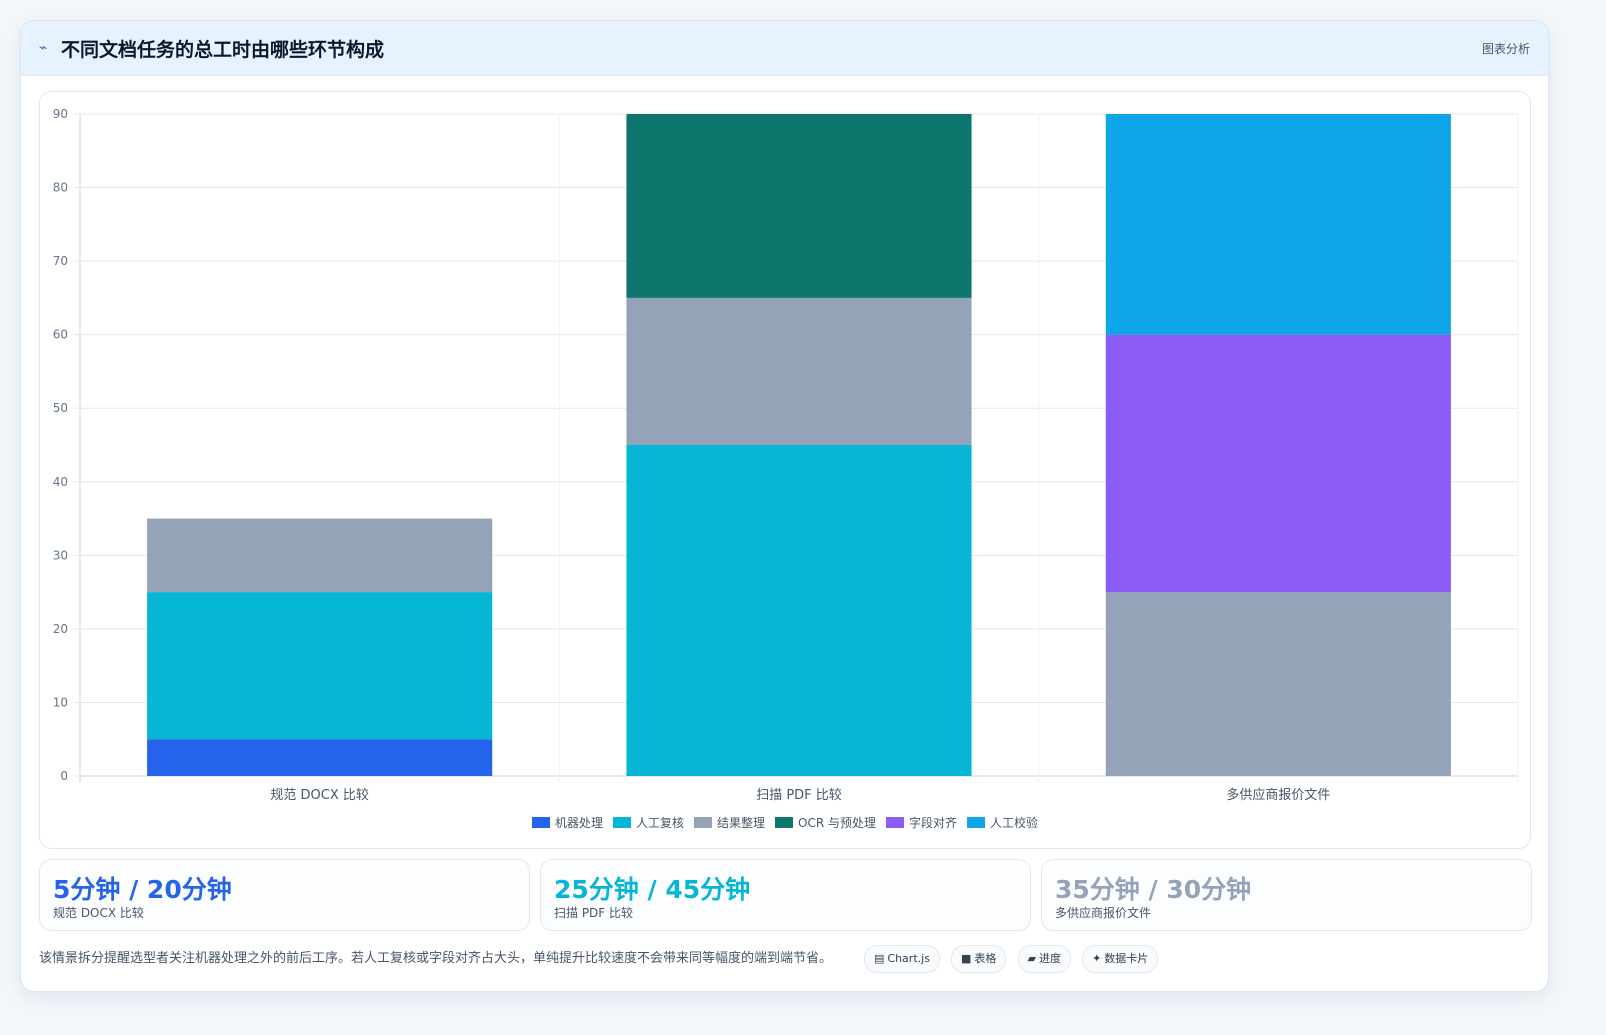 This screenshot has height=1035, width=1606. I want to click on legend-item: 结果整理, so click(729, 822).